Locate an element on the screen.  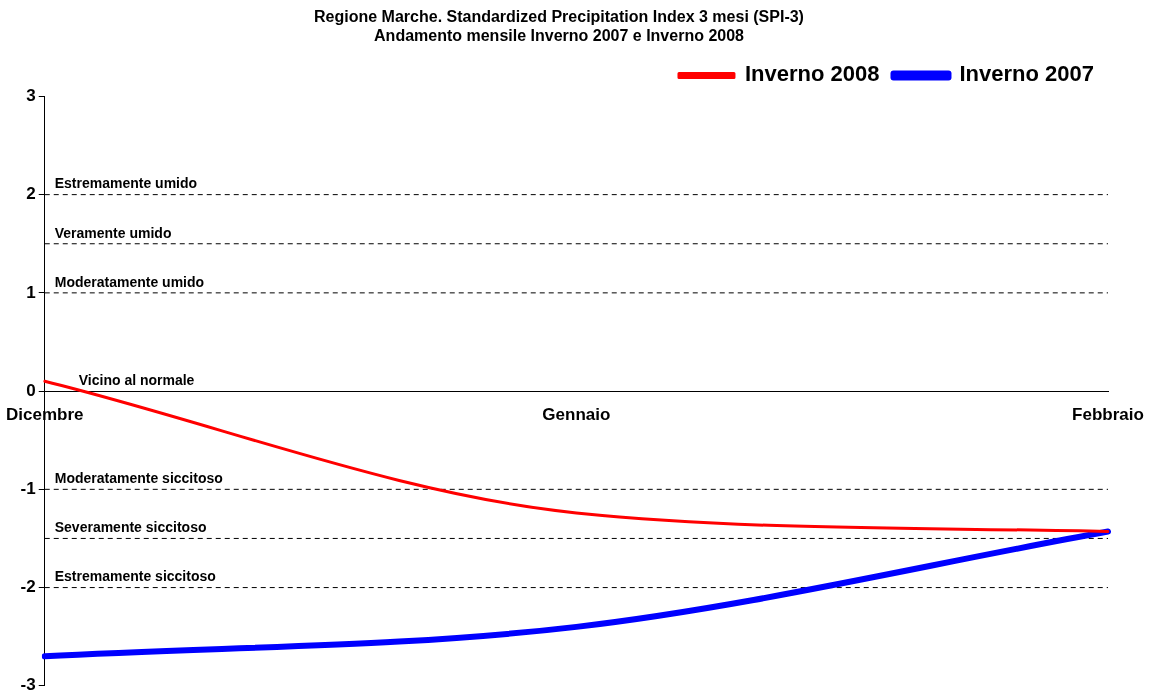
y-tick-label: 2 is located at coordinates (31, 194).